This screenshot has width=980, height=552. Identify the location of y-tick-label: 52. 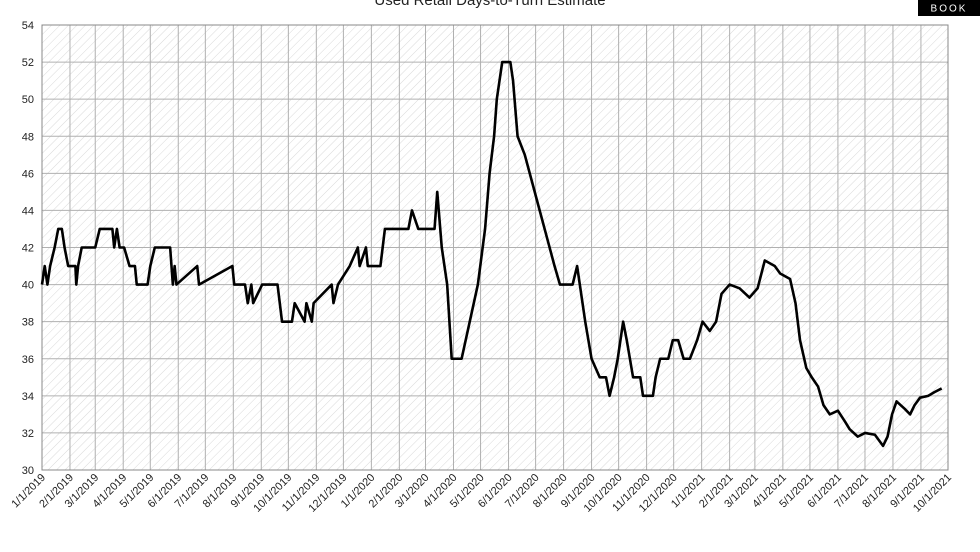
(28, 63).